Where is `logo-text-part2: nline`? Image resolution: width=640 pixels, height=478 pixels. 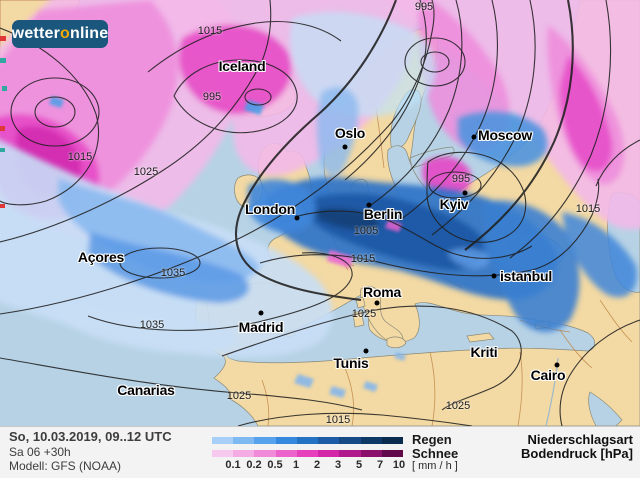 logo-text-part2: nline is located at coordinates (89, 33).